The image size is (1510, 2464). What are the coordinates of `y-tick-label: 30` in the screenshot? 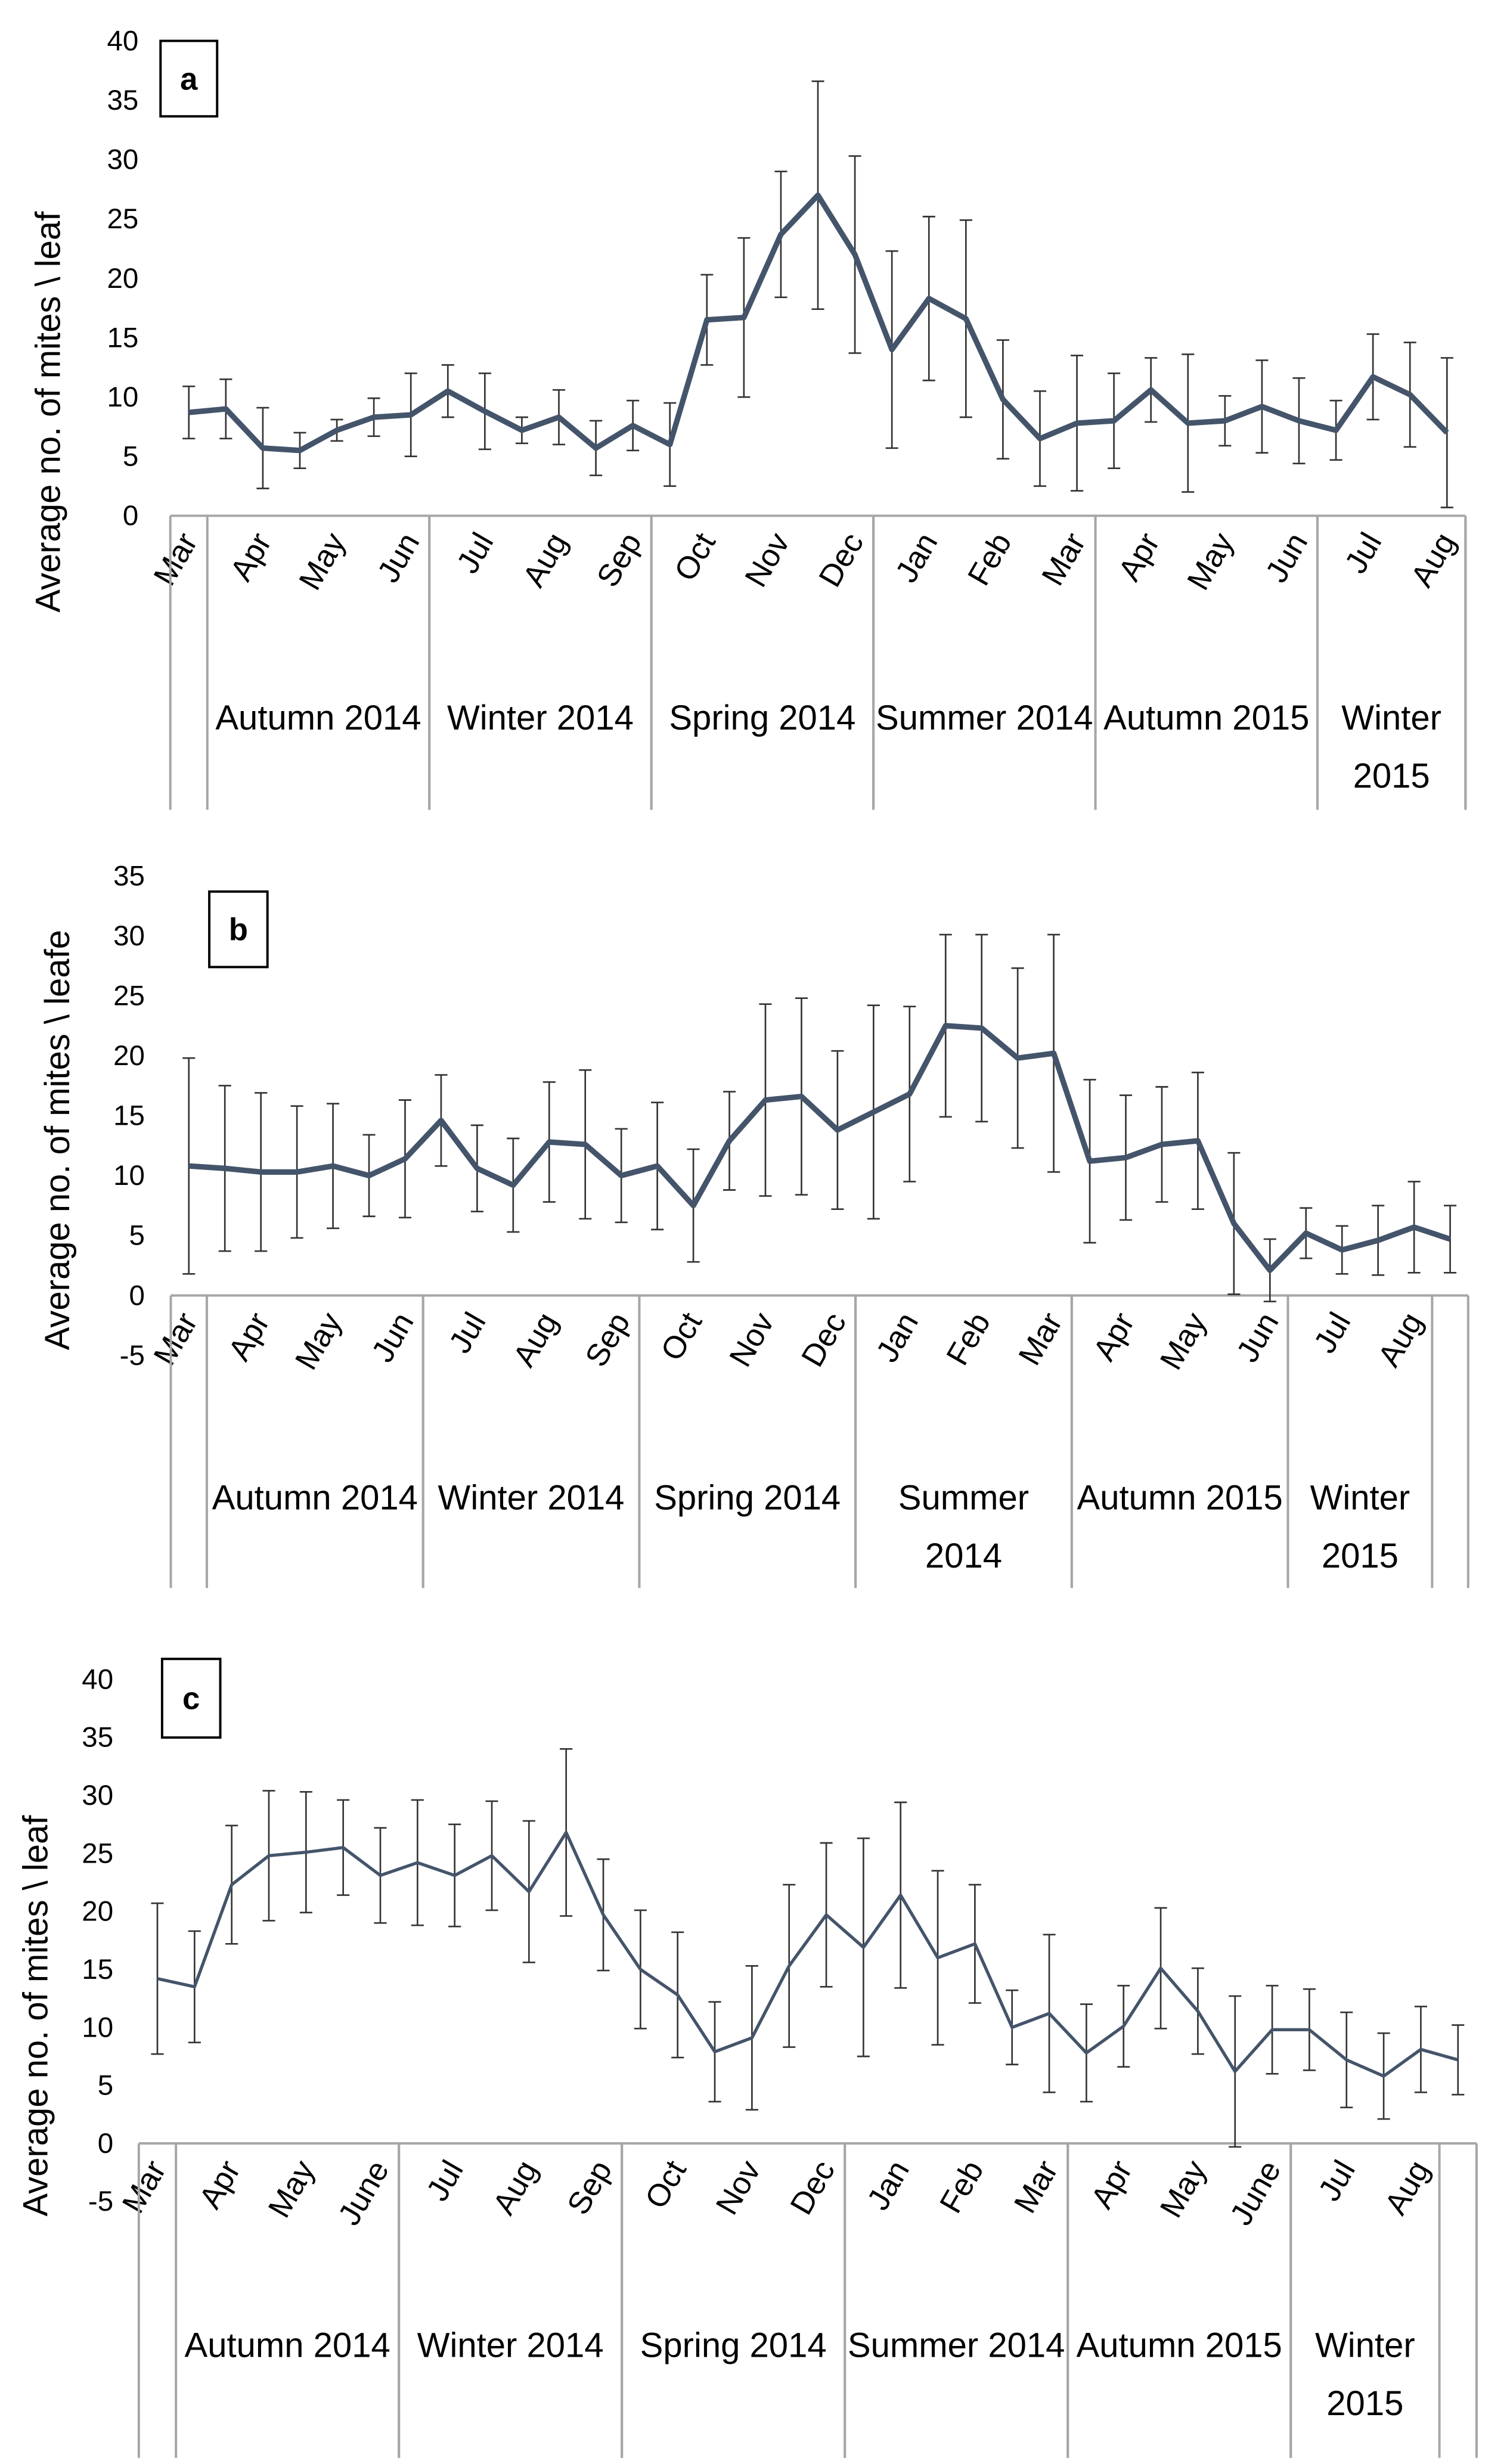 It's located at (97, 1795).